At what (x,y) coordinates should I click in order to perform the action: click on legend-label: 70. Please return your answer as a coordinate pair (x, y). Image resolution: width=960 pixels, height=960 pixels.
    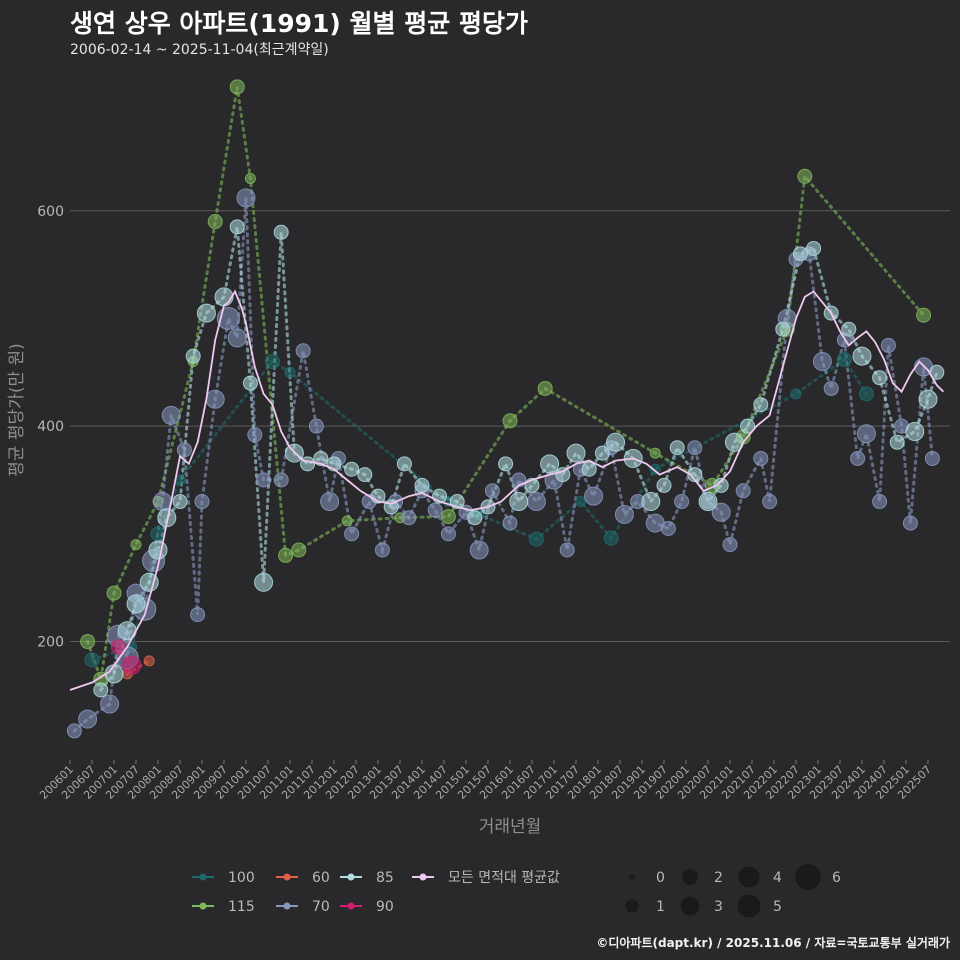
    Looking at the image, I should click on (321, 907).